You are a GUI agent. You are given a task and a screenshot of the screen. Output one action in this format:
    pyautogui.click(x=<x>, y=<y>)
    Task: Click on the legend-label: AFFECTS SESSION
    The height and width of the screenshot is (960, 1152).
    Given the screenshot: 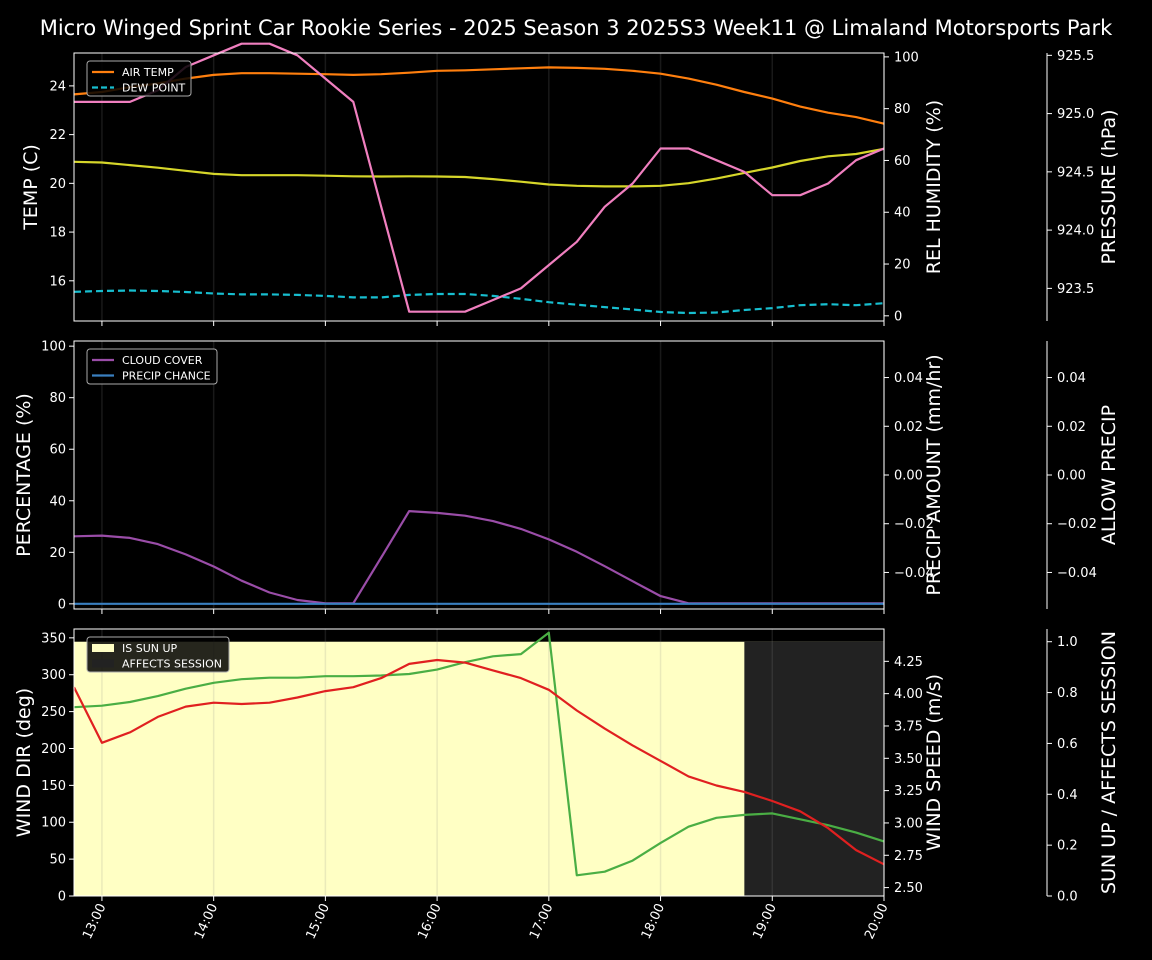 What is the action you would take?
    pyautogui.click(x=172, y=664)
    